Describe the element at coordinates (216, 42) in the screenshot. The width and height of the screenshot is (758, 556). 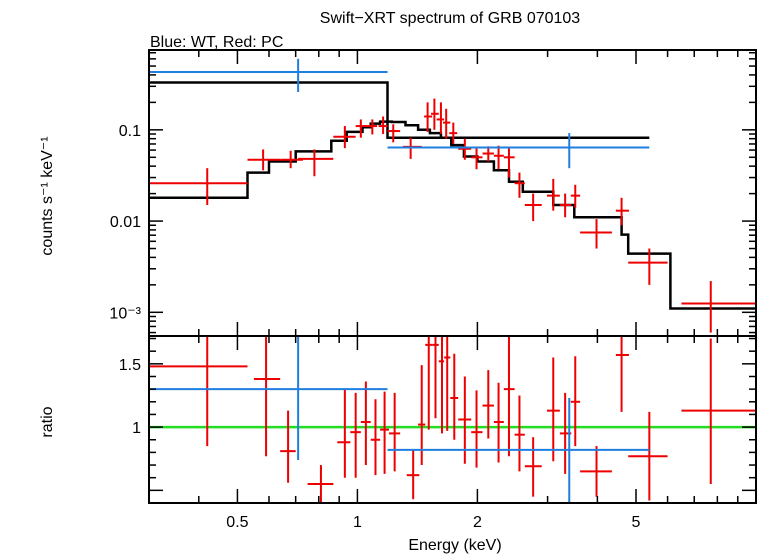
I see `chart-subtitle: Blue: WT, Red: PC` at that location.